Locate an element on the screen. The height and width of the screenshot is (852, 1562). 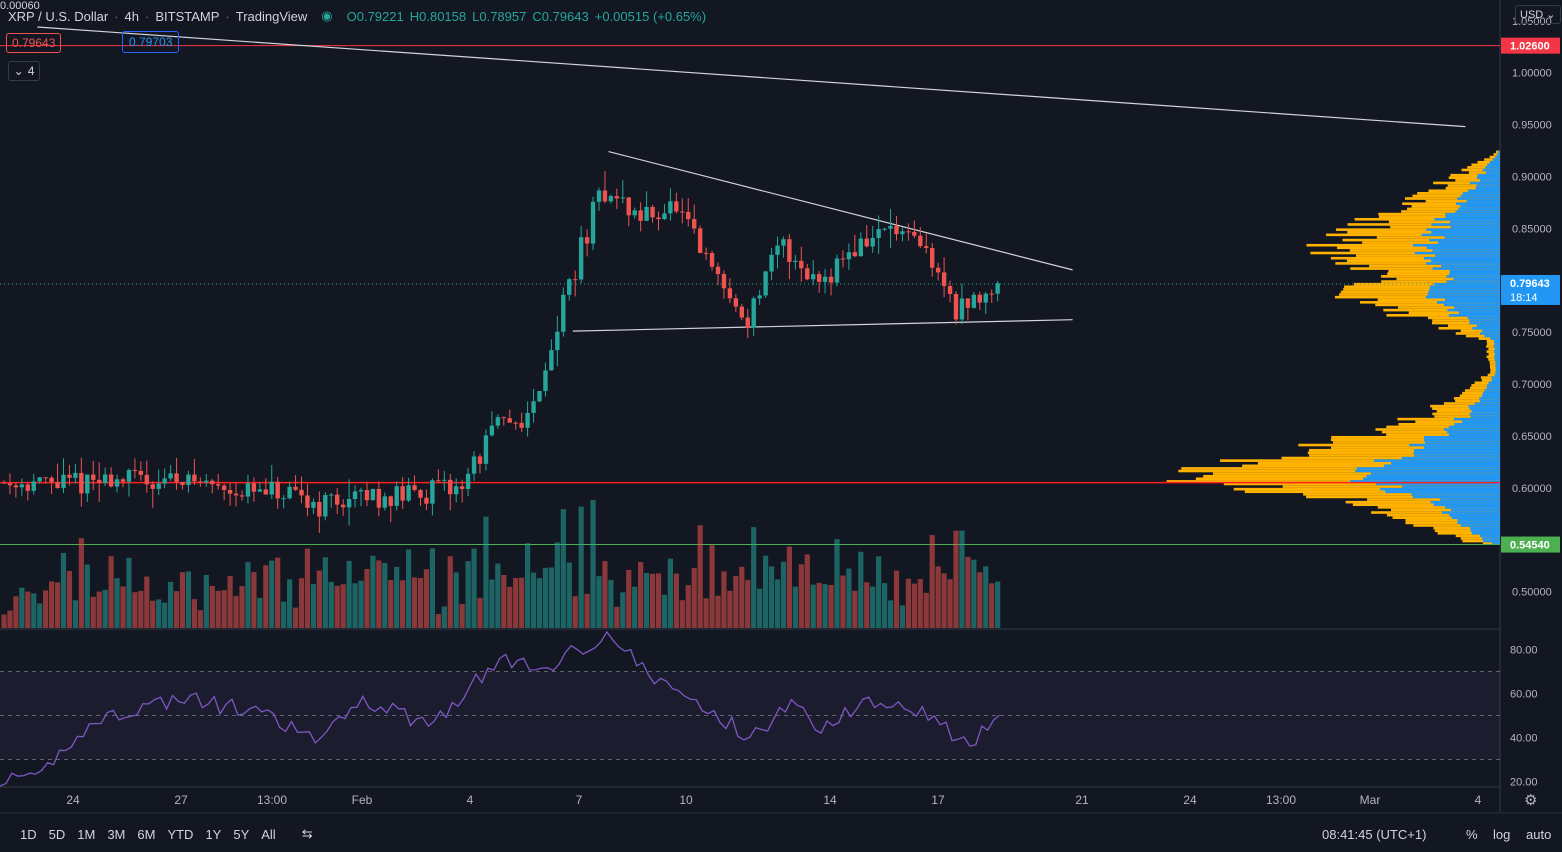
timeframe-6m: 6M is located at coordinates (146, 834).